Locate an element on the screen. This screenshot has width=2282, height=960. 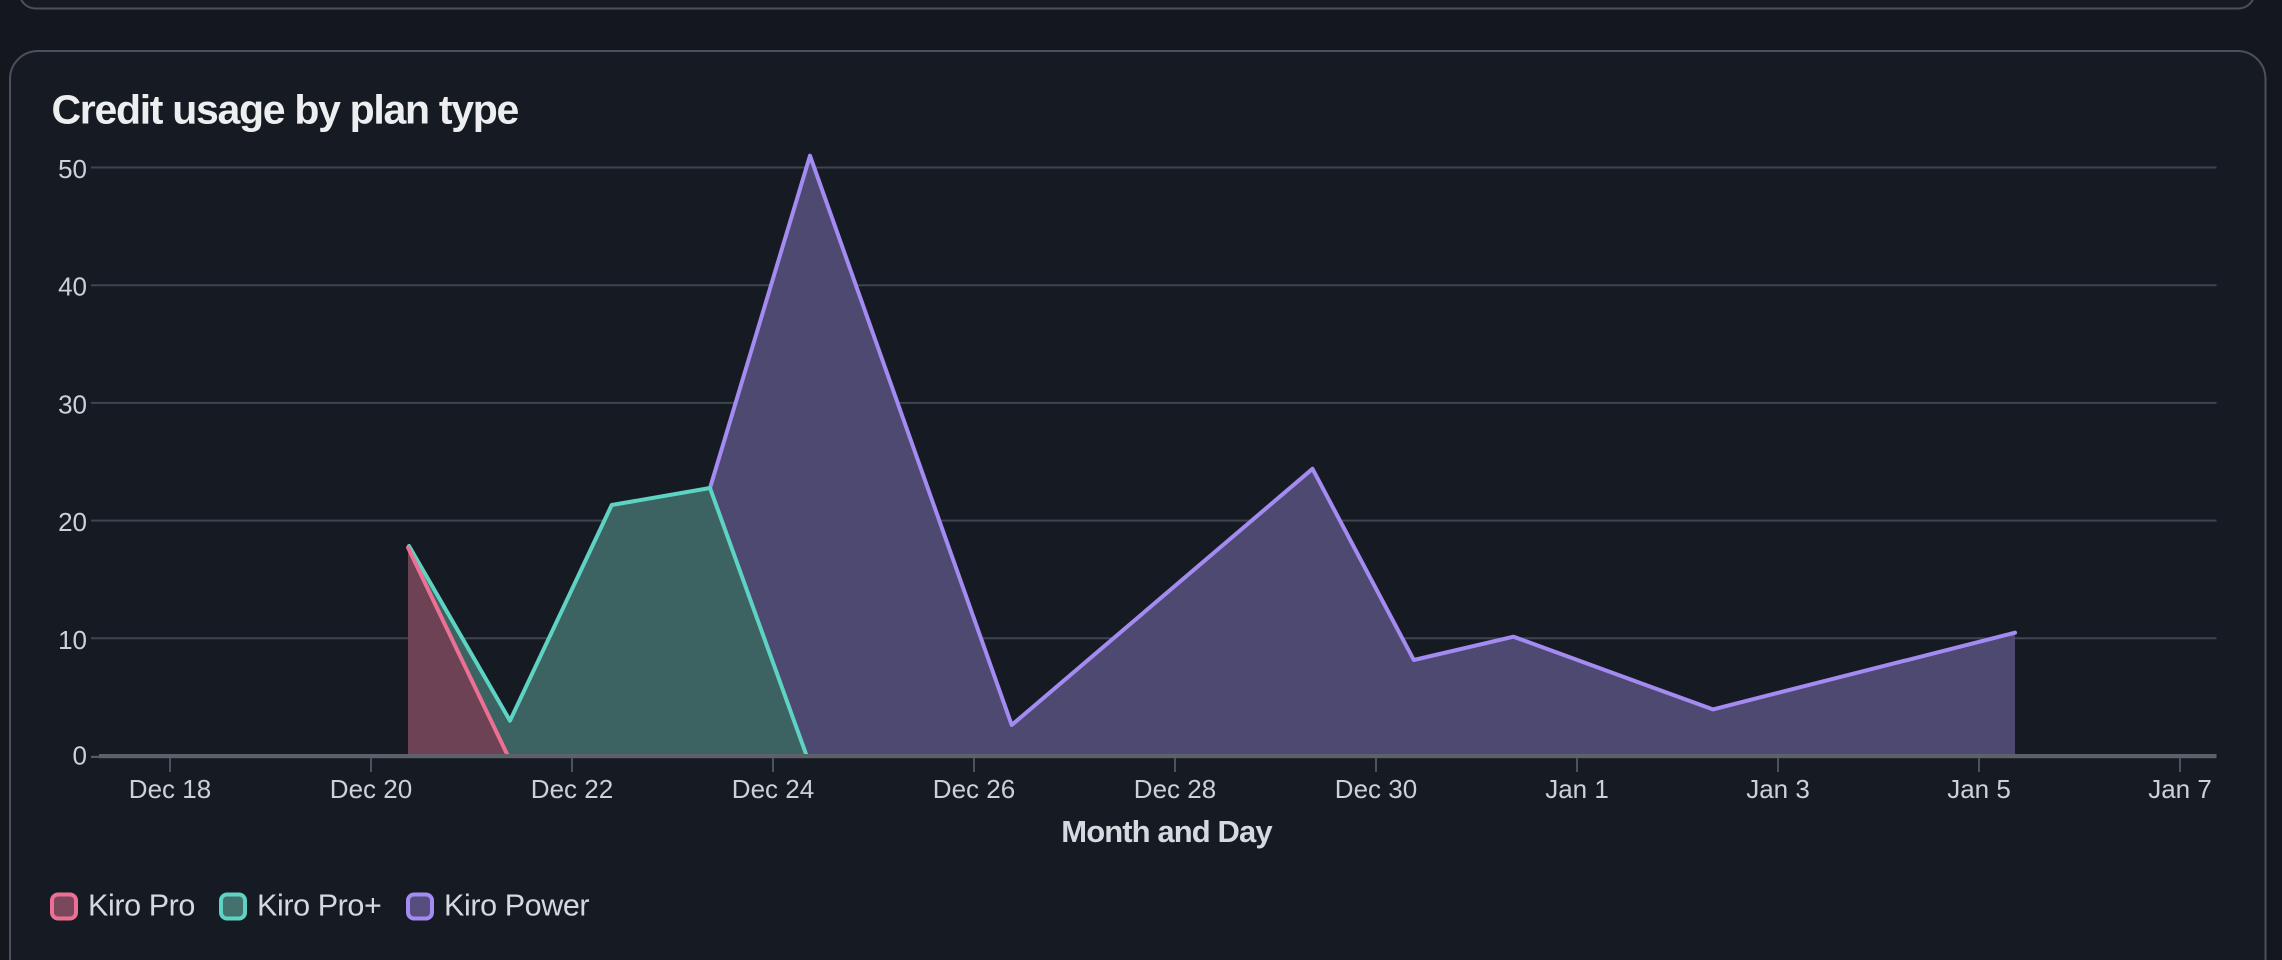
svg-text: Dec 24 is located at coordinates (773, 789).